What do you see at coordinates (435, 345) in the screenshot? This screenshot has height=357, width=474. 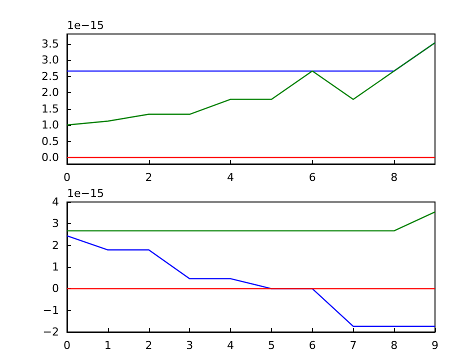 I see `x-tick-label: 9` at bounding box center [435, 345].